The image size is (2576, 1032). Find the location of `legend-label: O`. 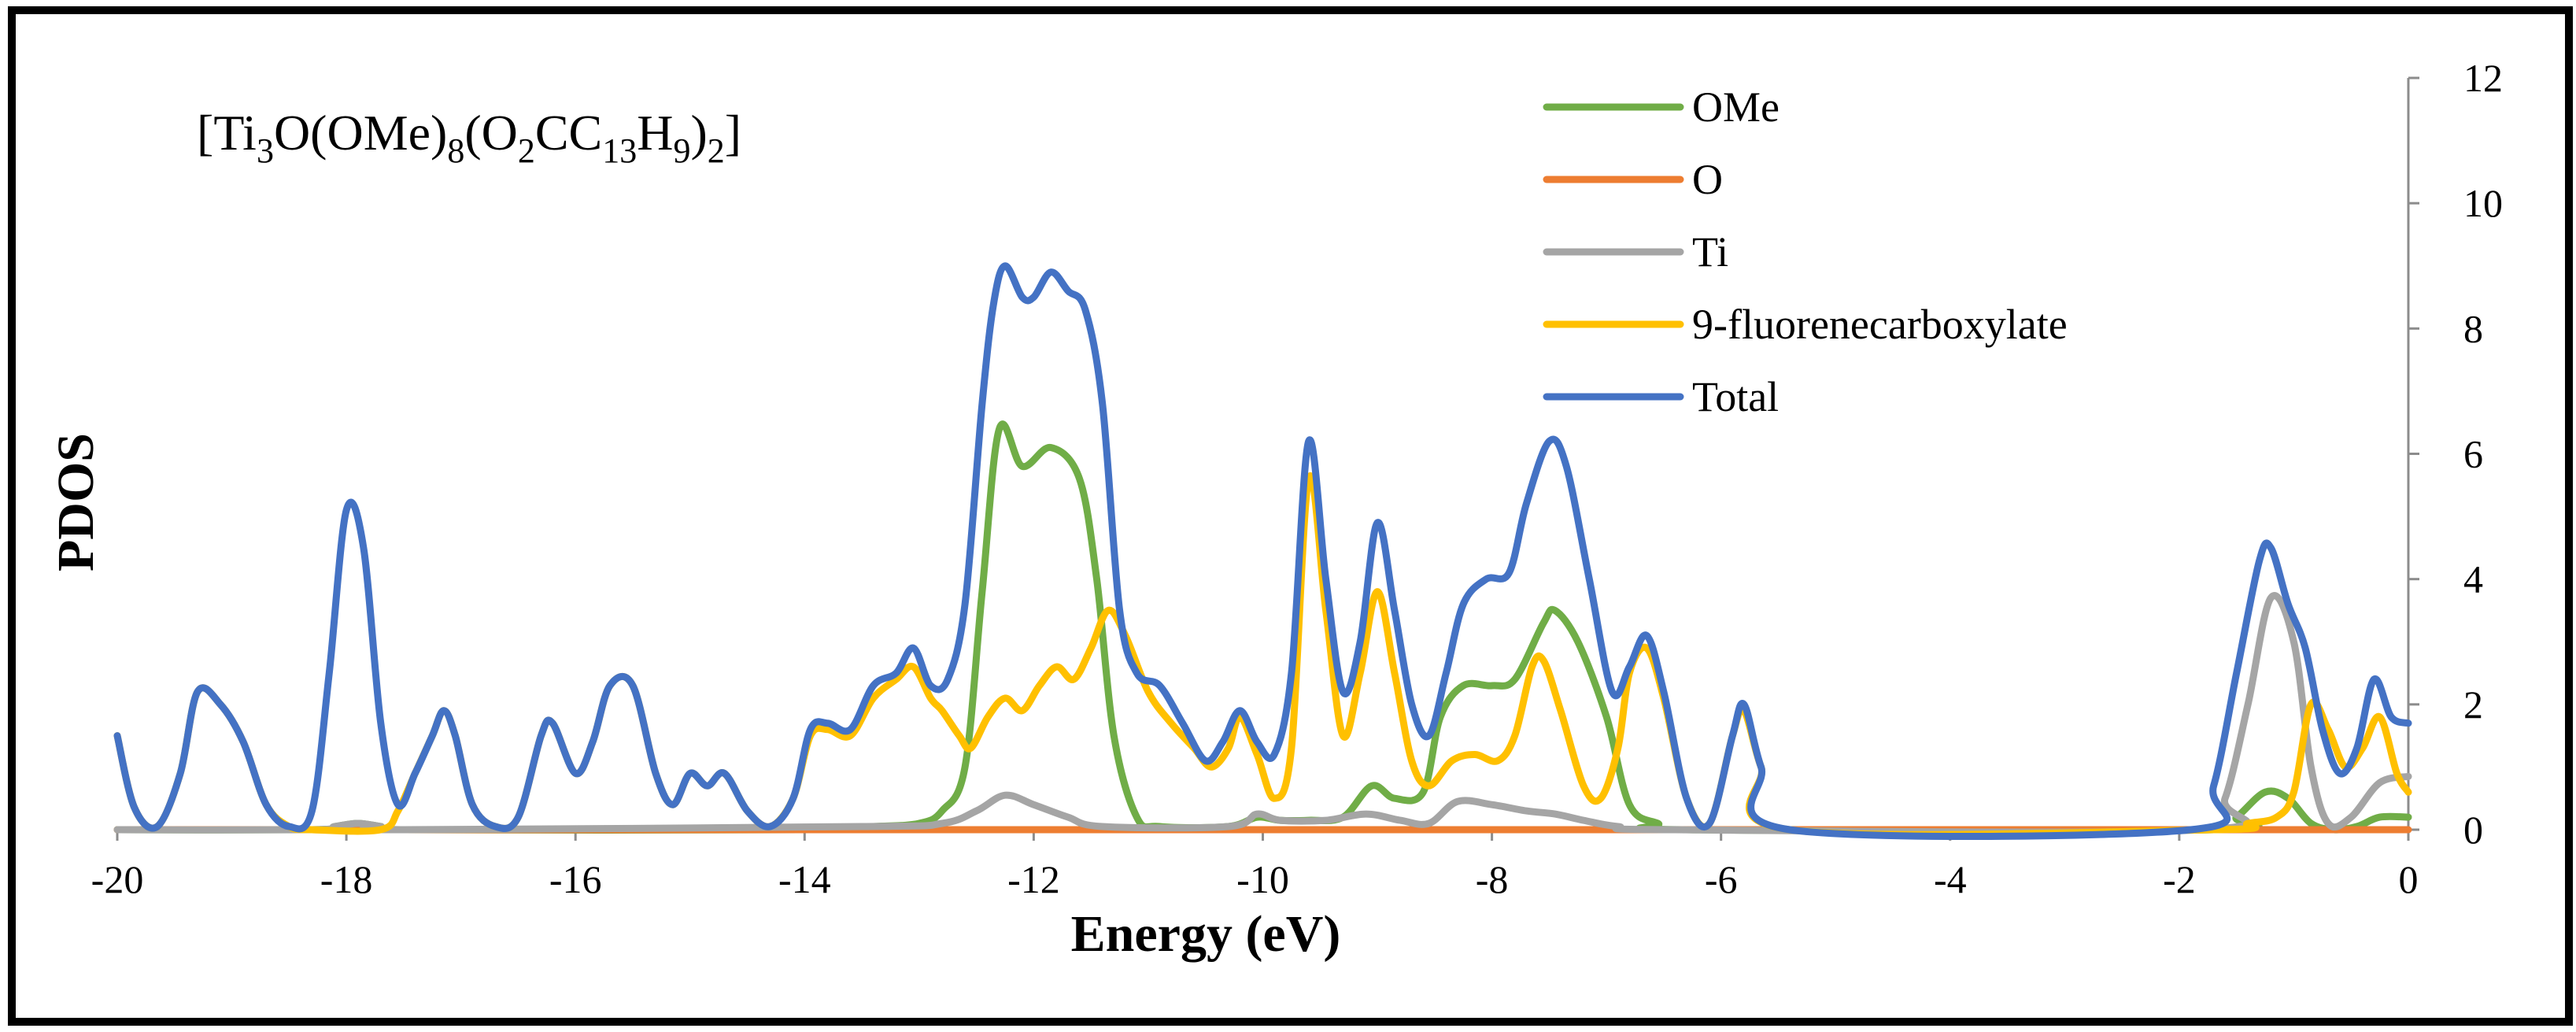

legend-label: O is located at coordinates (1708, 179).